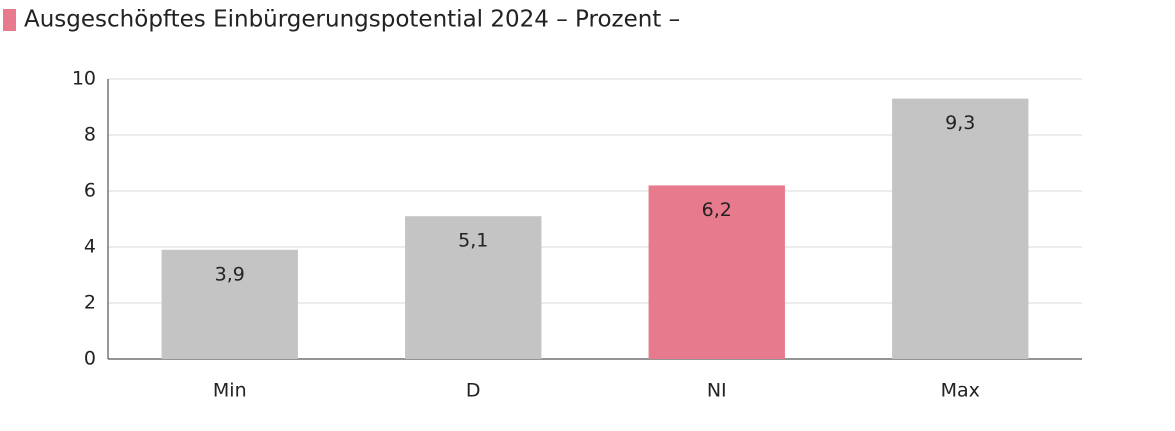 This screenshot has height=431, width=1175. Describe the element at coordinates (90, 247) in the screenshot. I see `y-tick-label: 4` at that location.